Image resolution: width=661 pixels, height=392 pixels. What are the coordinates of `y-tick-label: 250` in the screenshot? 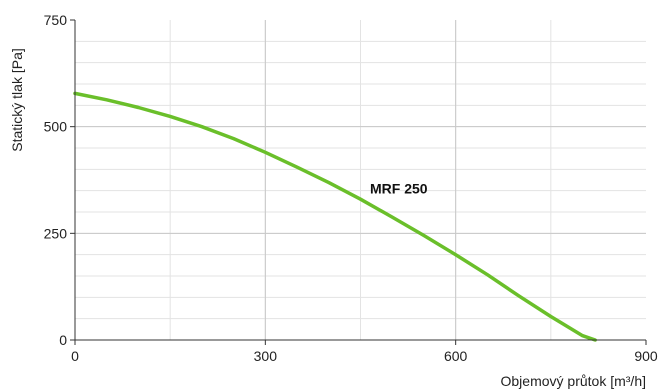 It's located at (56, 233).